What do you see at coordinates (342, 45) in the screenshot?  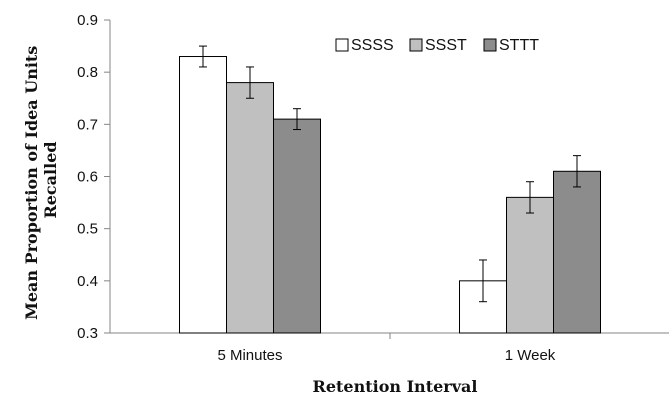 I see `legend-swatch-ssss` at bounding box center [342, 45].